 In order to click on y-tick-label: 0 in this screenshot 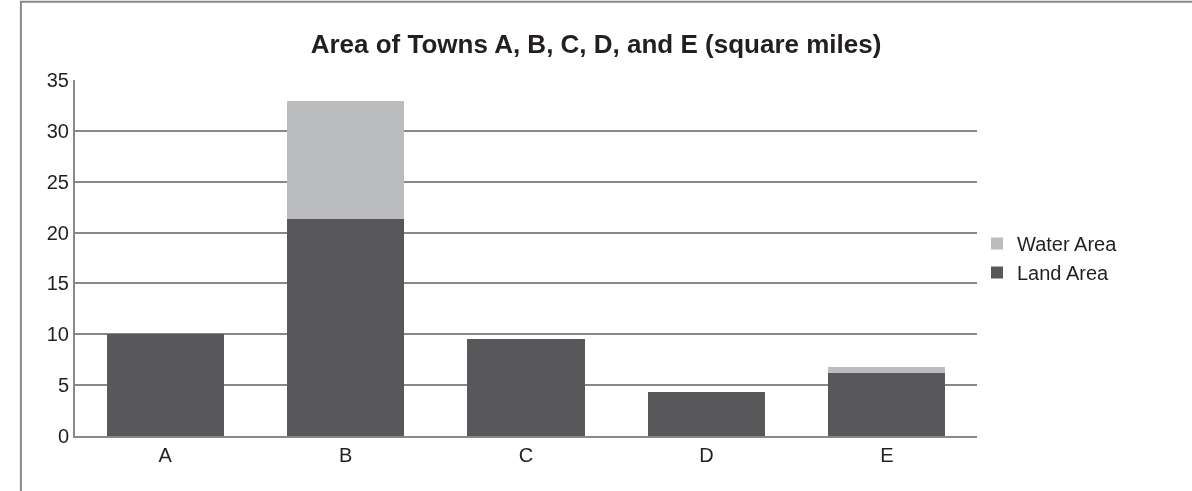, I will do `click(63, 436)`.